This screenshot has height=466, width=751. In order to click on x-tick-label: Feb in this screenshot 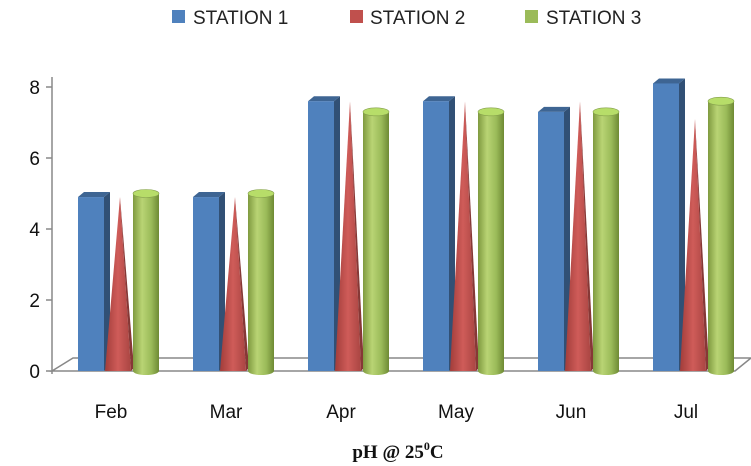, I will do `click(111, 412)`.